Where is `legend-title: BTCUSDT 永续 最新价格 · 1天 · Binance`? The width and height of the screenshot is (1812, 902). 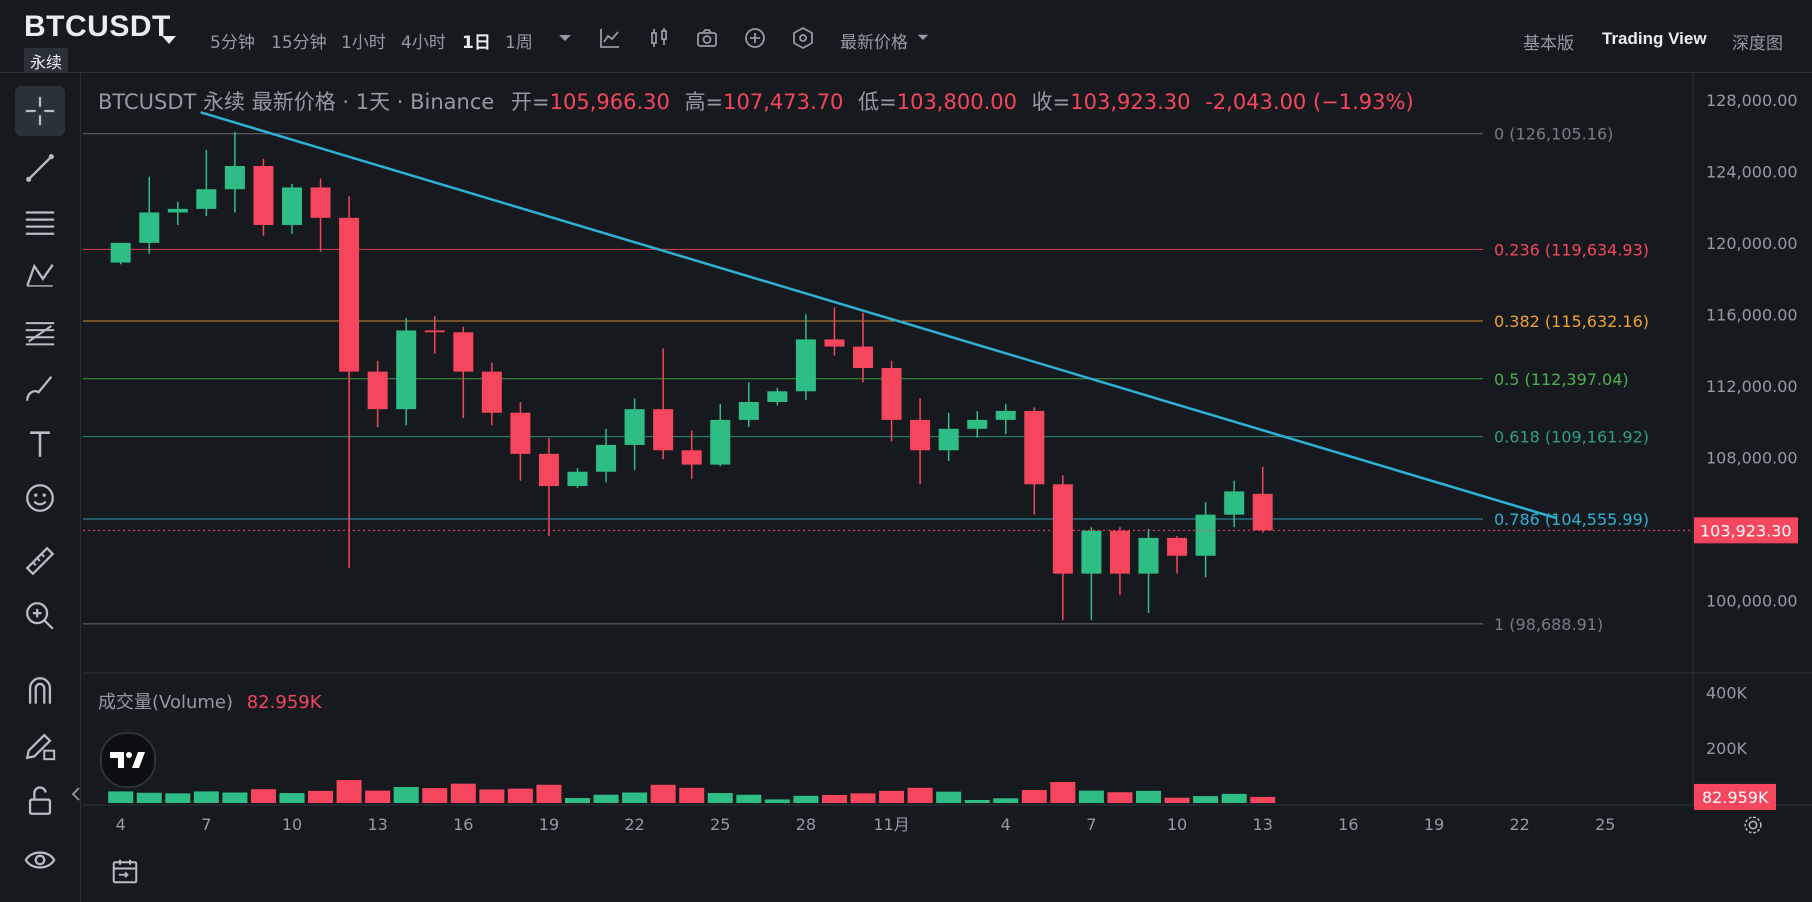 legend-title: BTCUSDT 永续 最新价格 · 1天 · Binance is located at coordinates (296, 102).